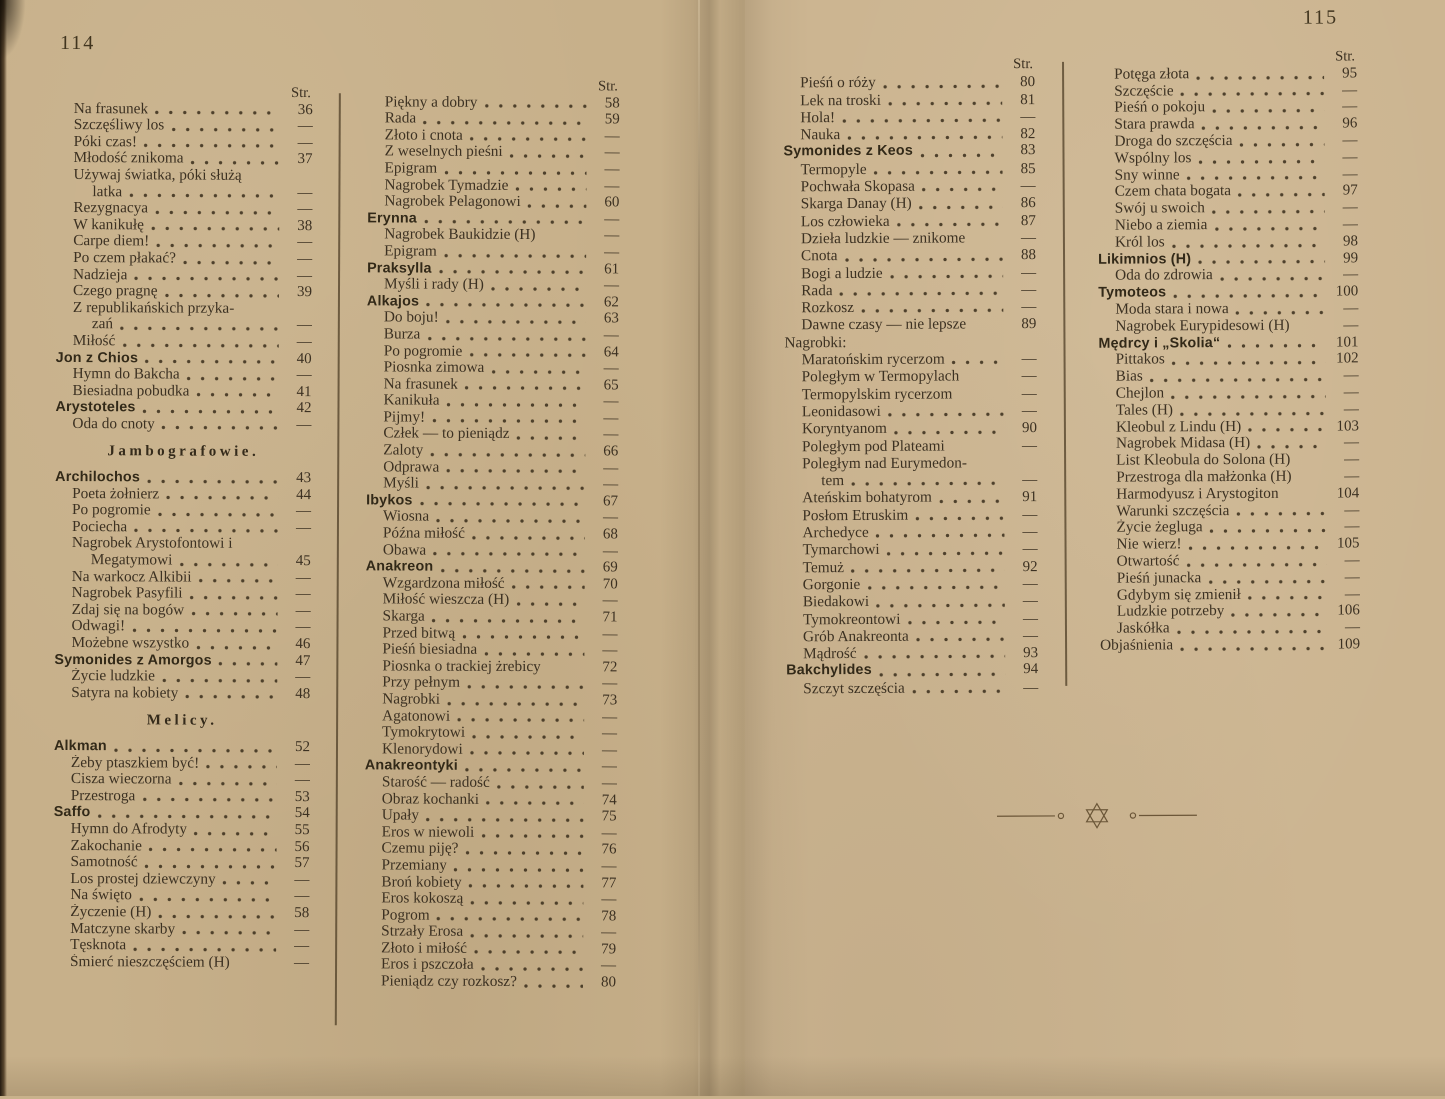  I want to click on entry-title: Oda do zdrowia, so click(1155, 275).